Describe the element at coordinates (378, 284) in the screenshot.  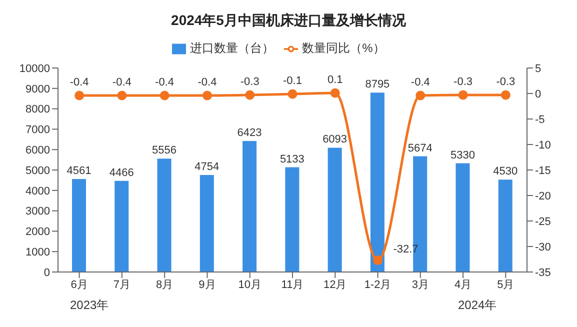
I see `x-tick-label: 1-2月` at that location.